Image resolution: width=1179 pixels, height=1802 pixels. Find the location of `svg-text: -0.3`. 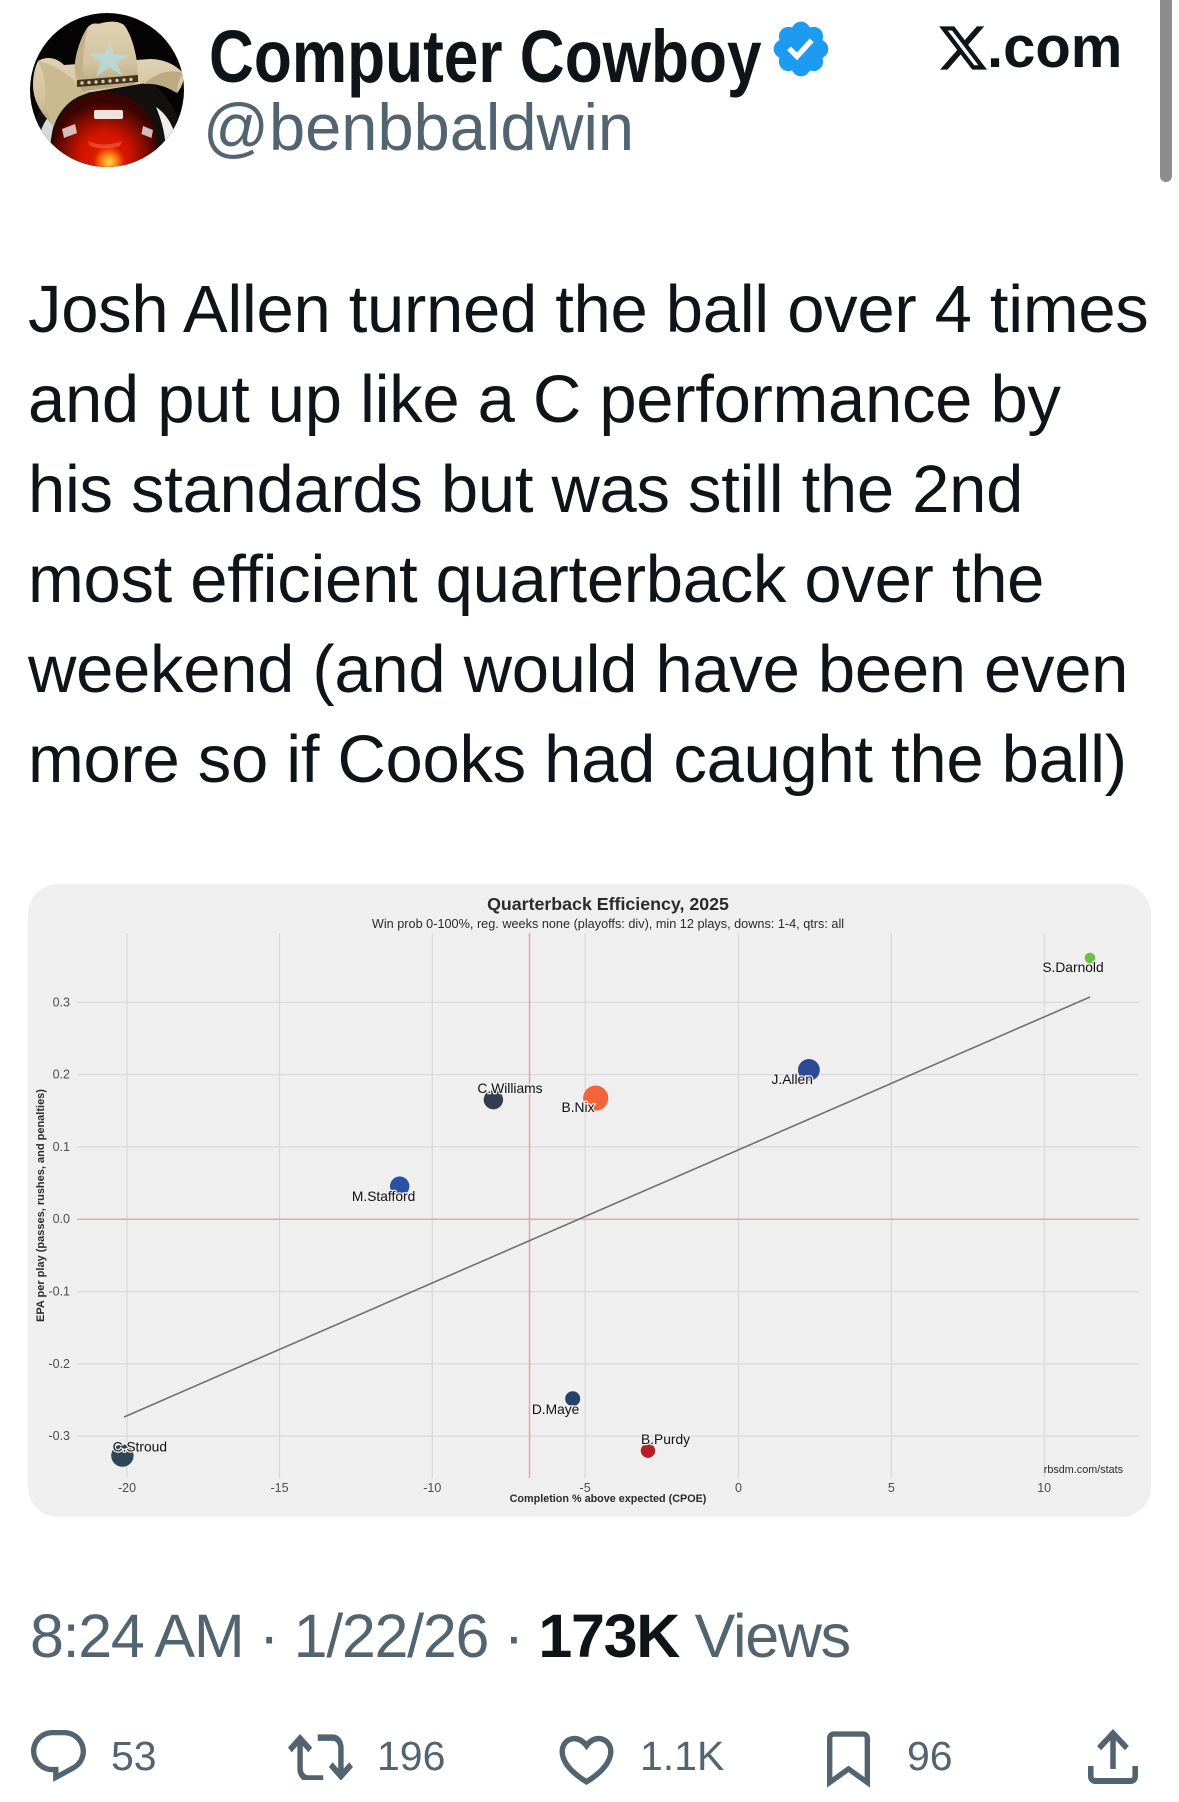

svg-text: -0.3 is located at coordinates (59, 1436).